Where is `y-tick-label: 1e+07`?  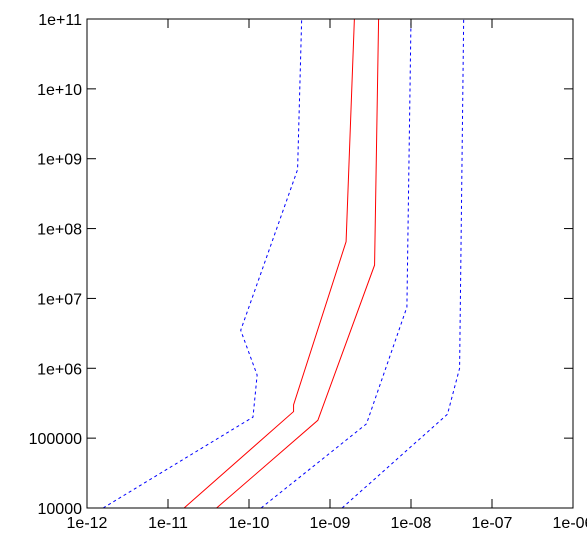 y-tick-label: 1e+07 is located at coordinates (59, 299).